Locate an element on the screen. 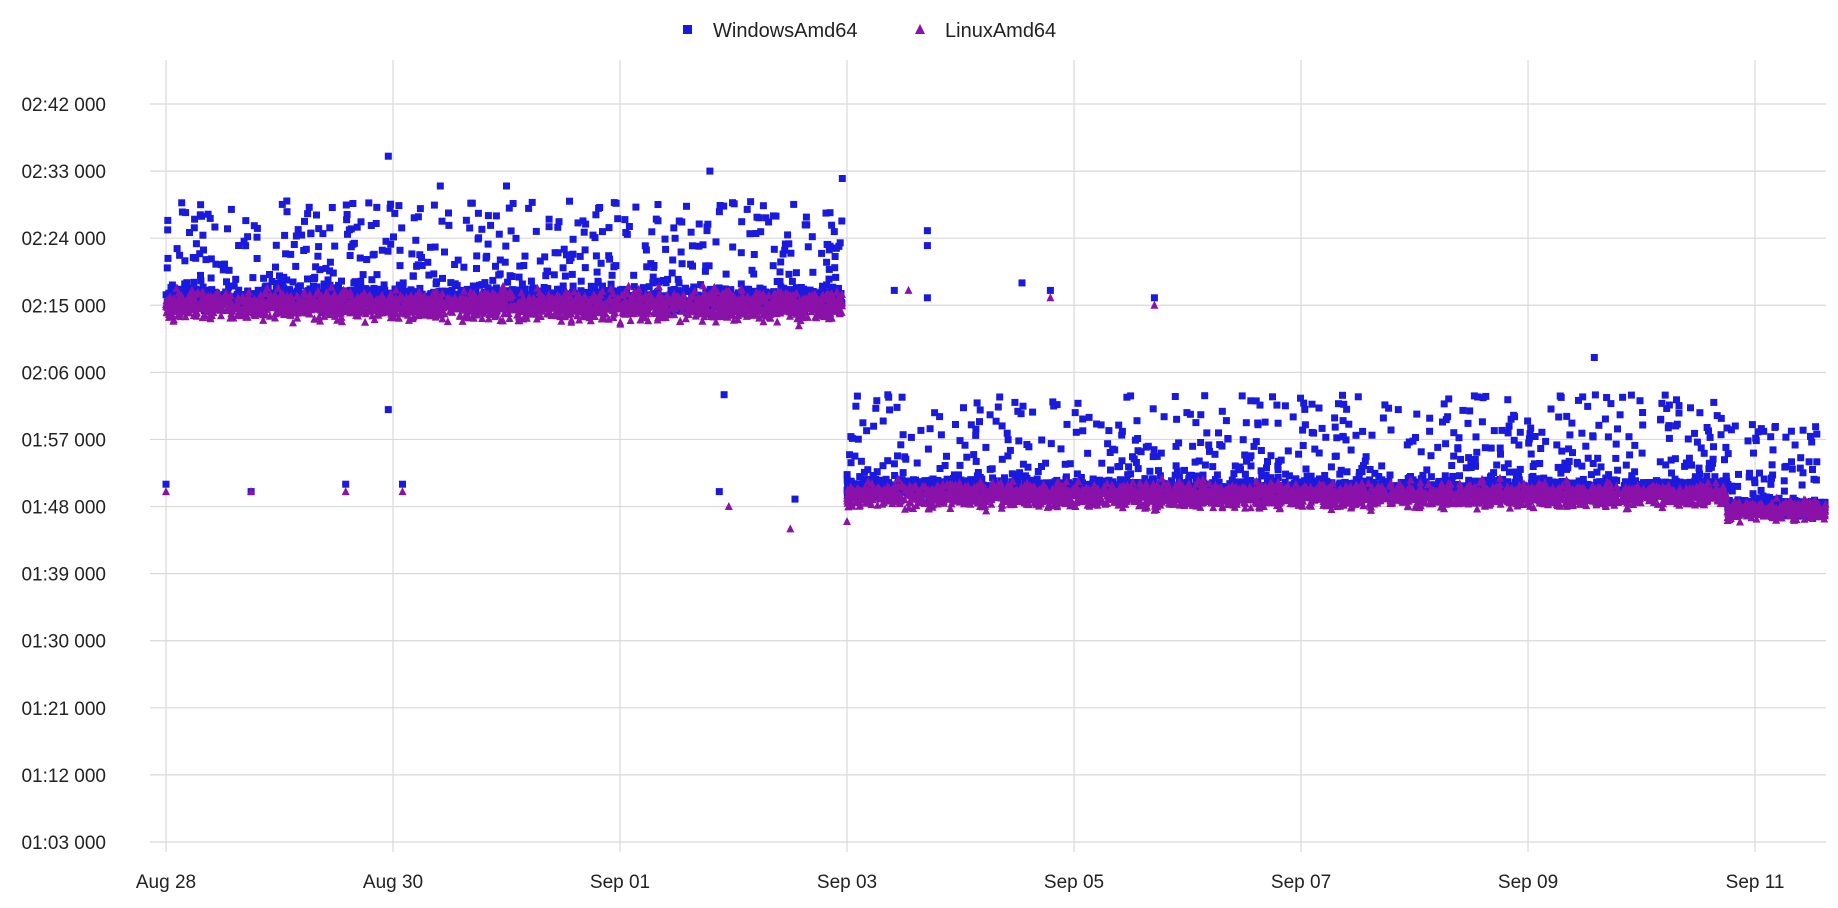  y-tick-label: 01:48 000 is located at coordinates (63, 508).